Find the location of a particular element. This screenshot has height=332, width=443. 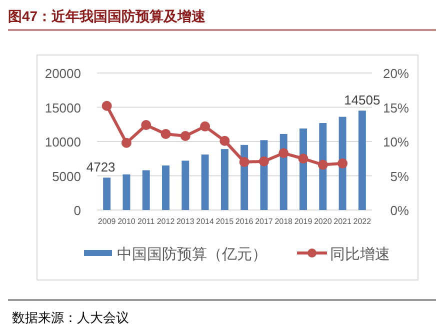

x-tick-label: 2010 is located at coordinates (127, 221).